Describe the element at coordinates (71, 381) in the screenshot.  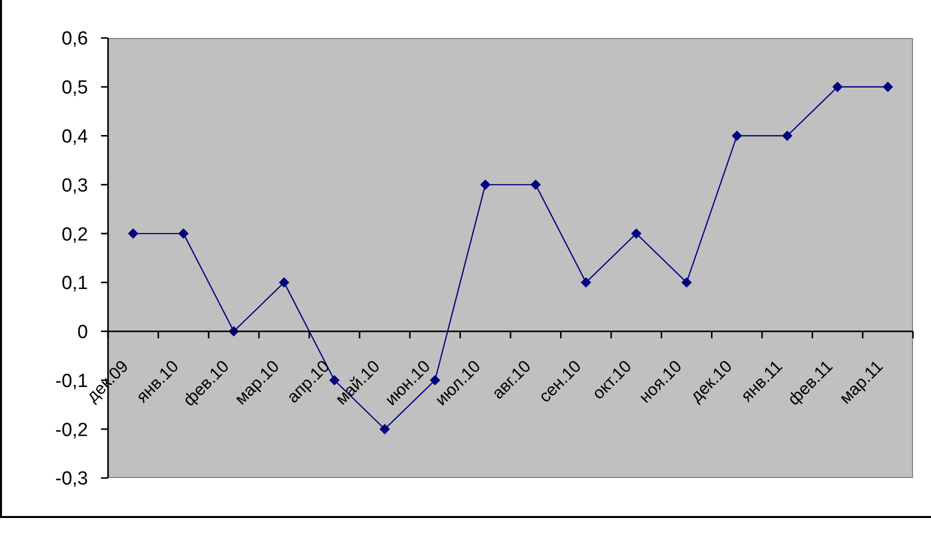
I see `y-tick-label: -0,1` at that location.